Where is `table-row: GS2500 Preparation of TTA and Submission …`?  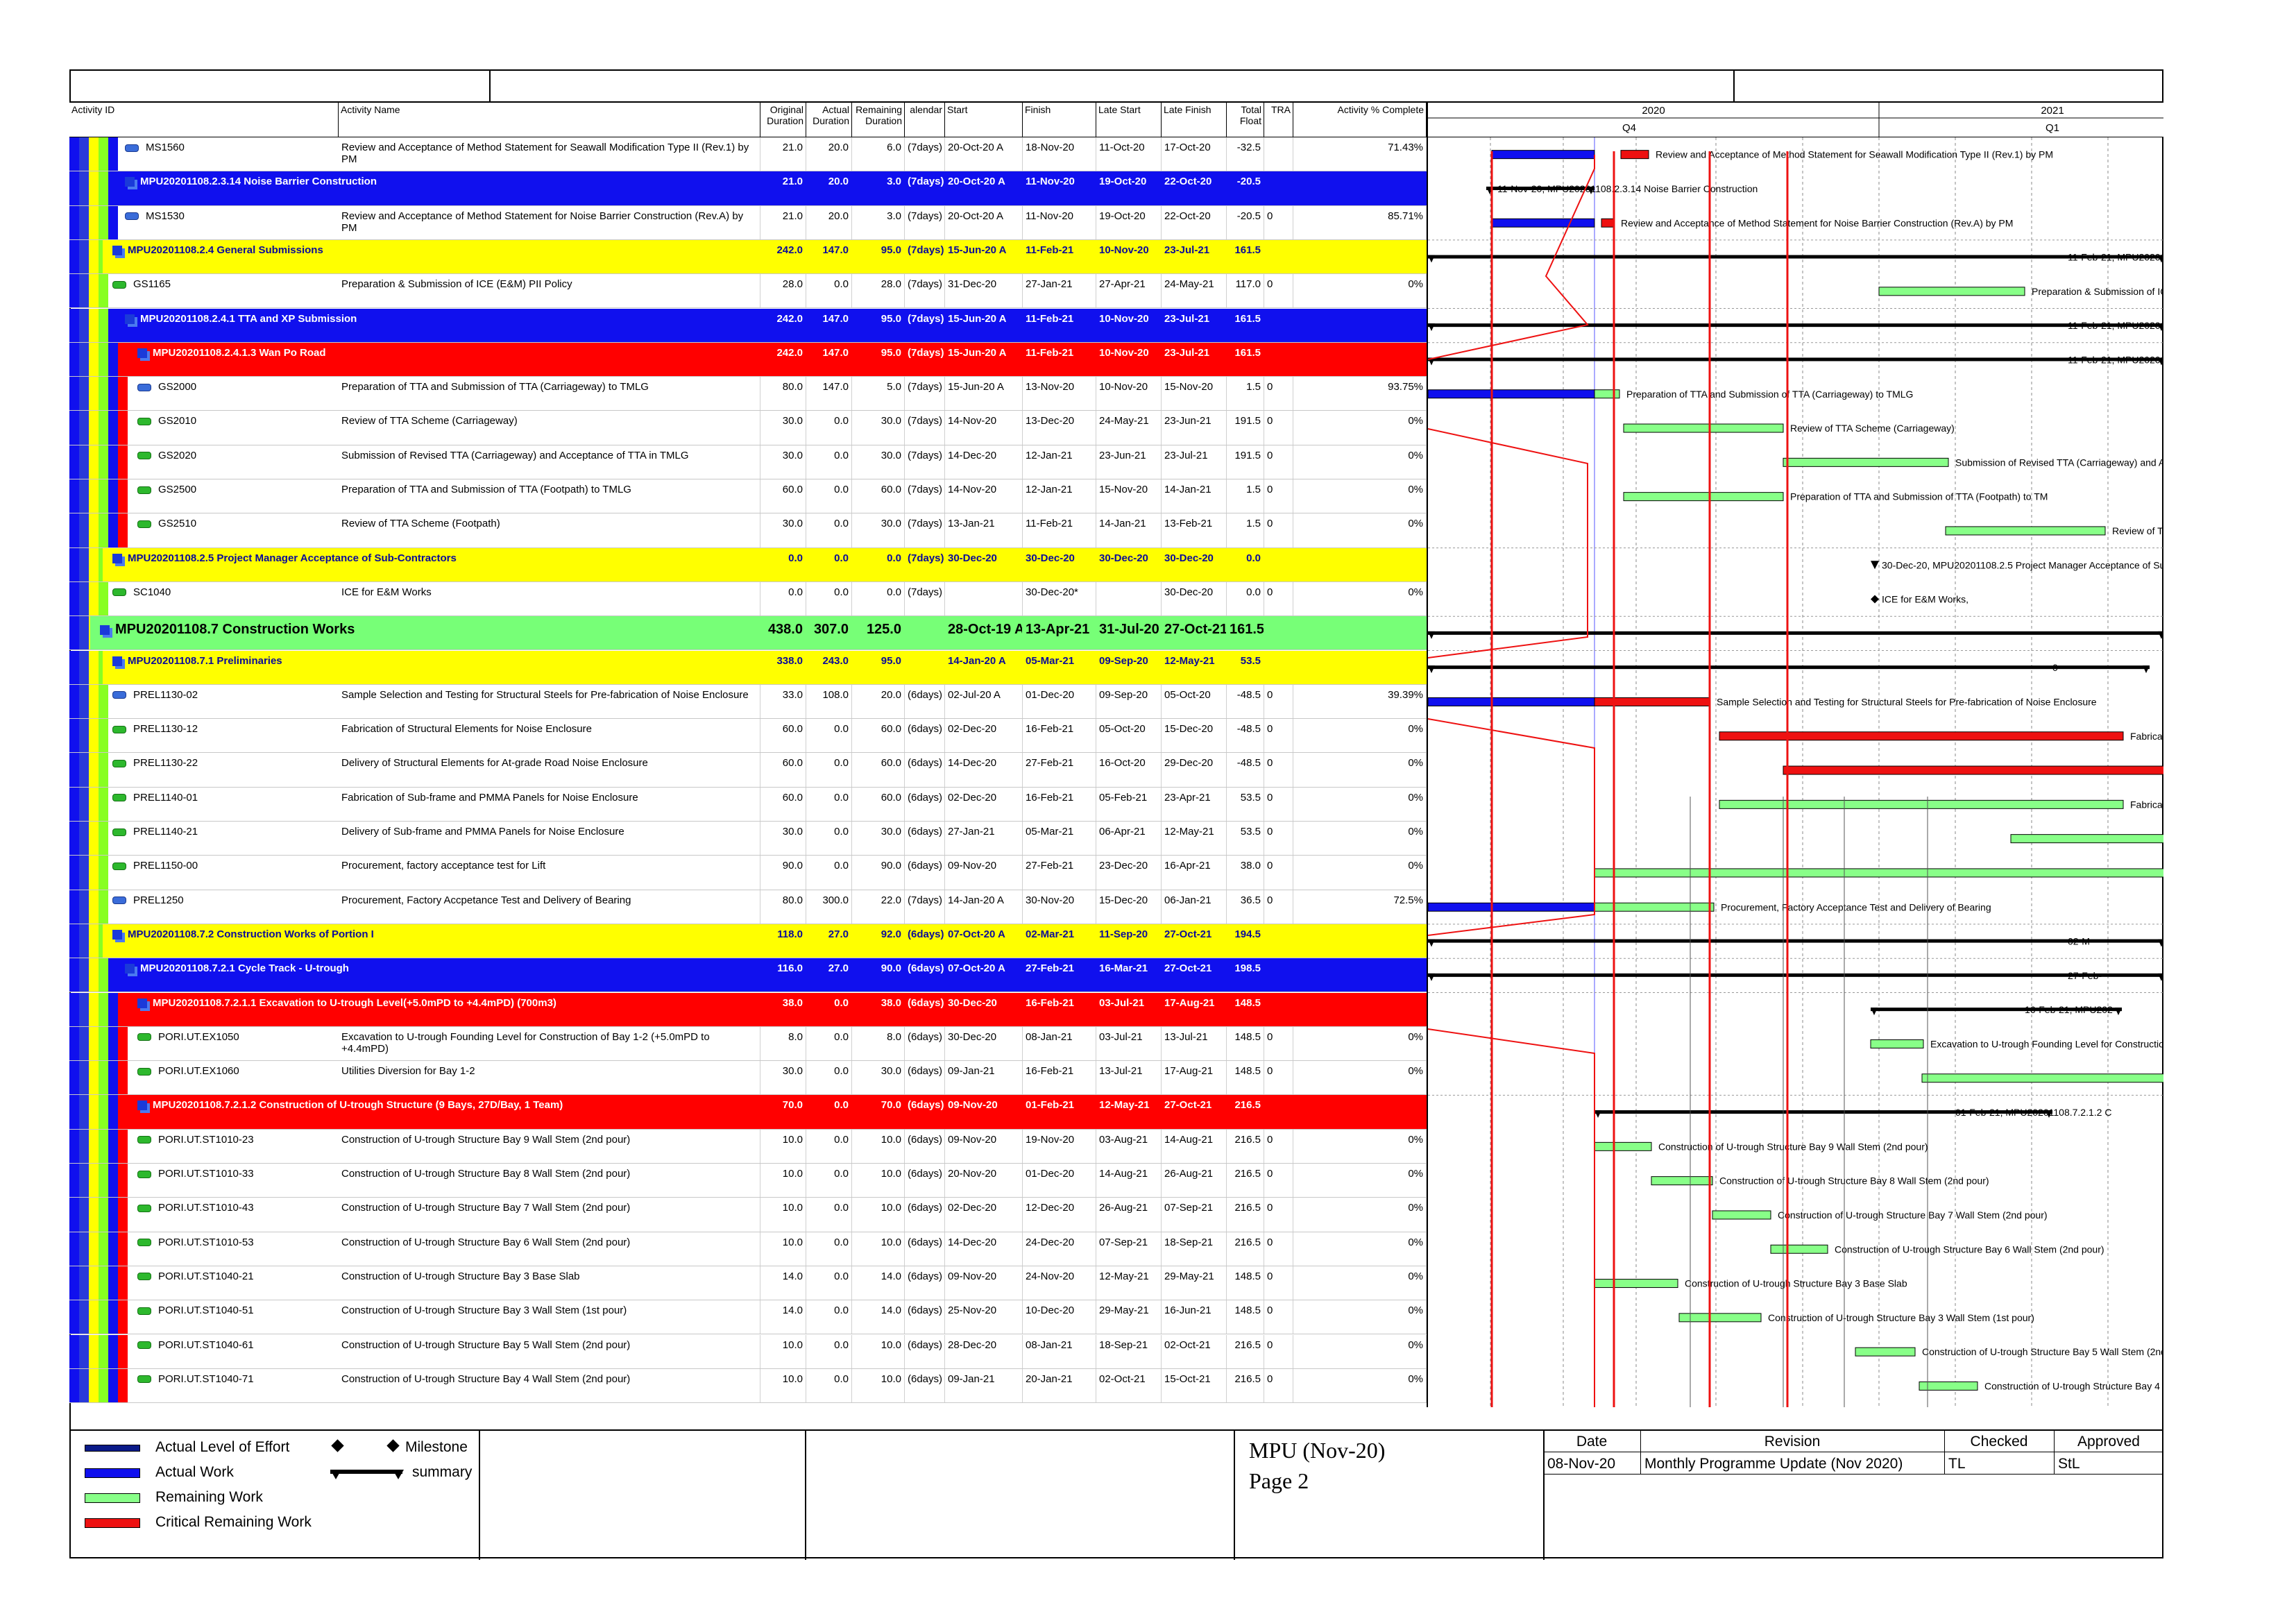 table-row: GS2500 Preparation of TTA and Submission … is located at coordinates (748, 497).